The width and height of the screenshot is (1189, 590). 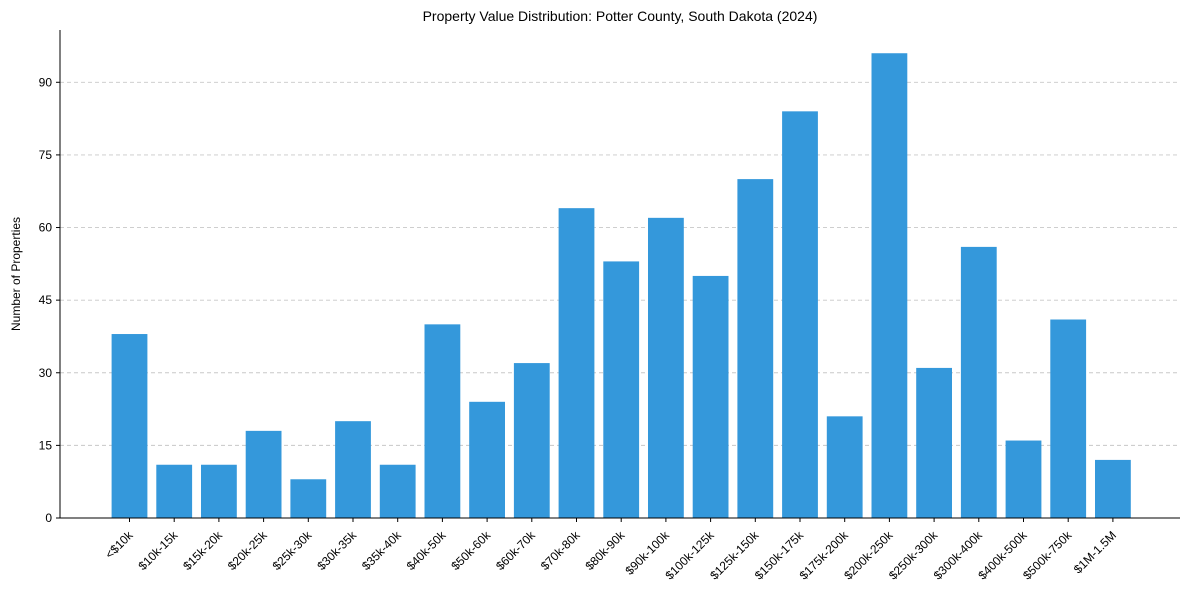 What do you see at coordinates (16, 274) in the screenshot?
I see `y-axis-label: Number of Properties` at bounding box center [16, 274].